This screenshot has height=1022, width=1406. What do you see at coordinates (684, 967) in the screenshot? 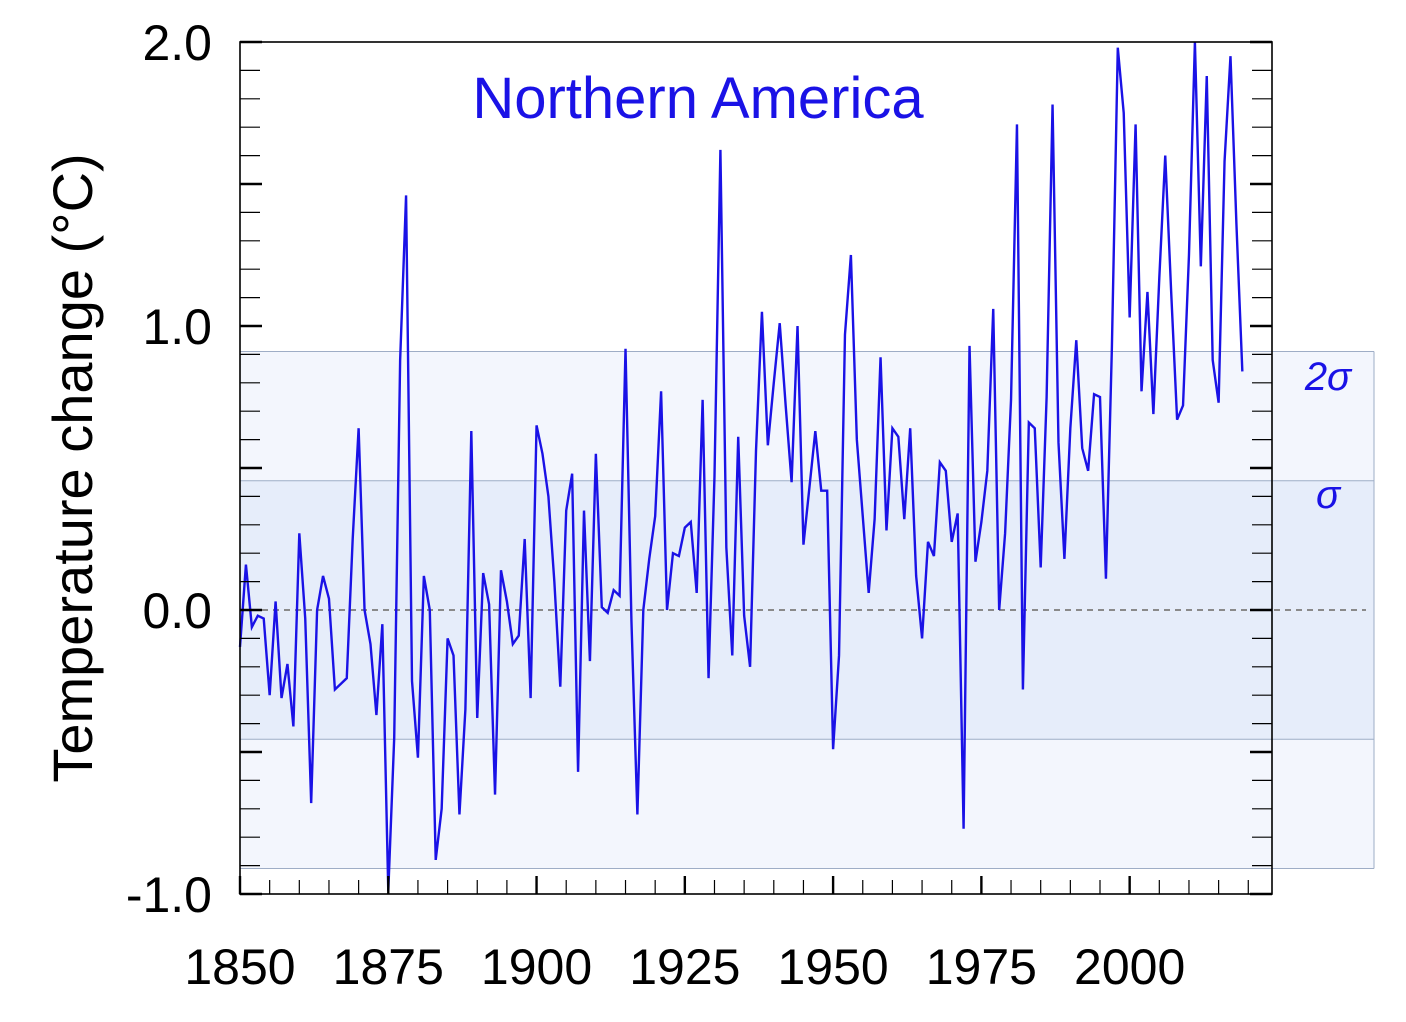
I see `x-tick-label: 1925` at bounding box center [684, 967].